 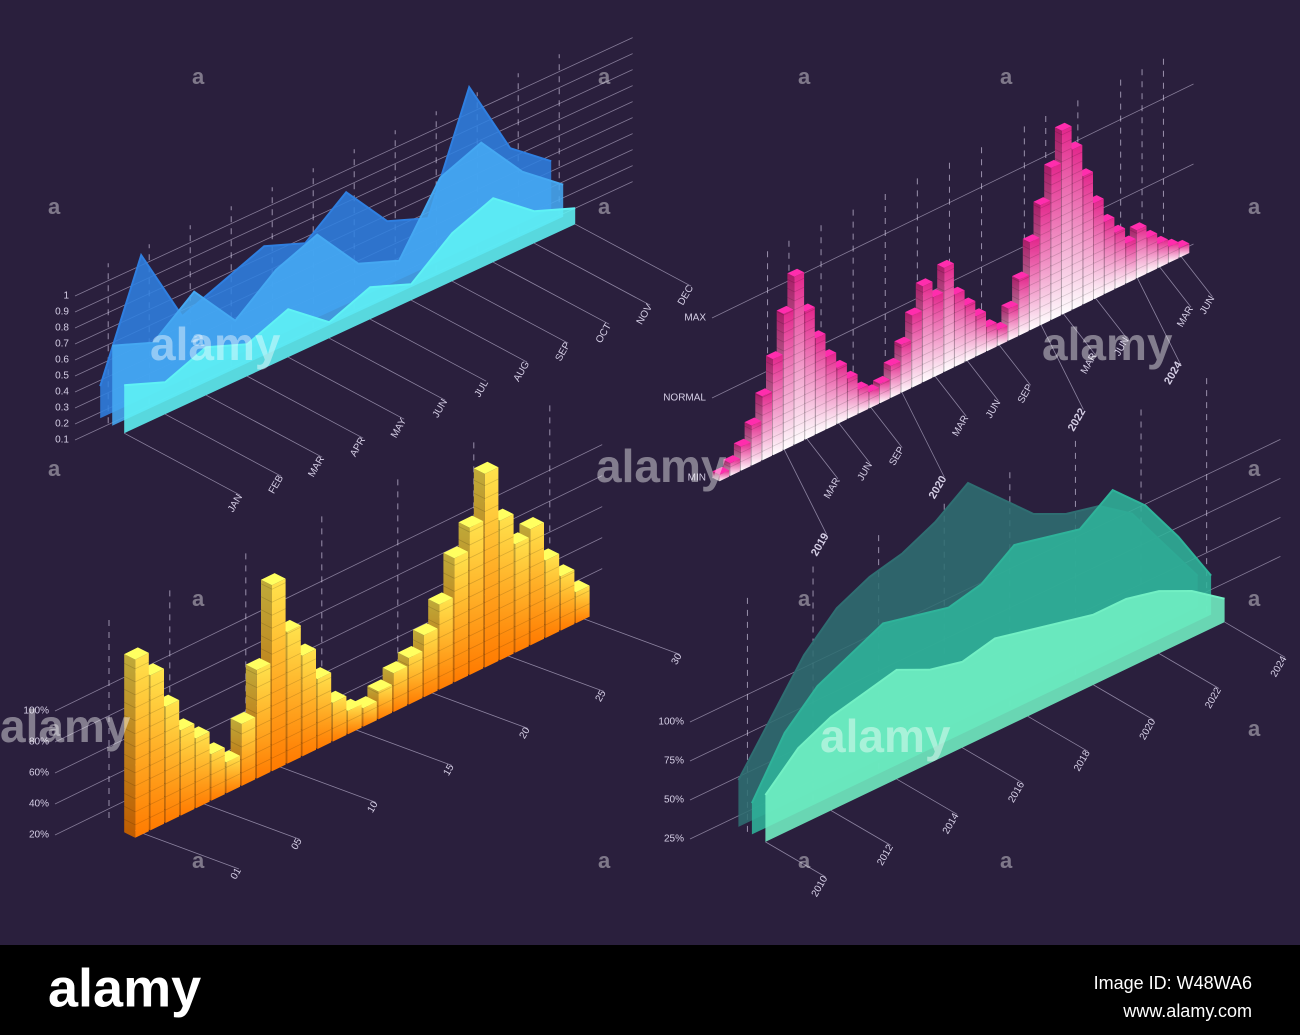 I want to click on footer-brand: alamy, so click(x=124, y=988).